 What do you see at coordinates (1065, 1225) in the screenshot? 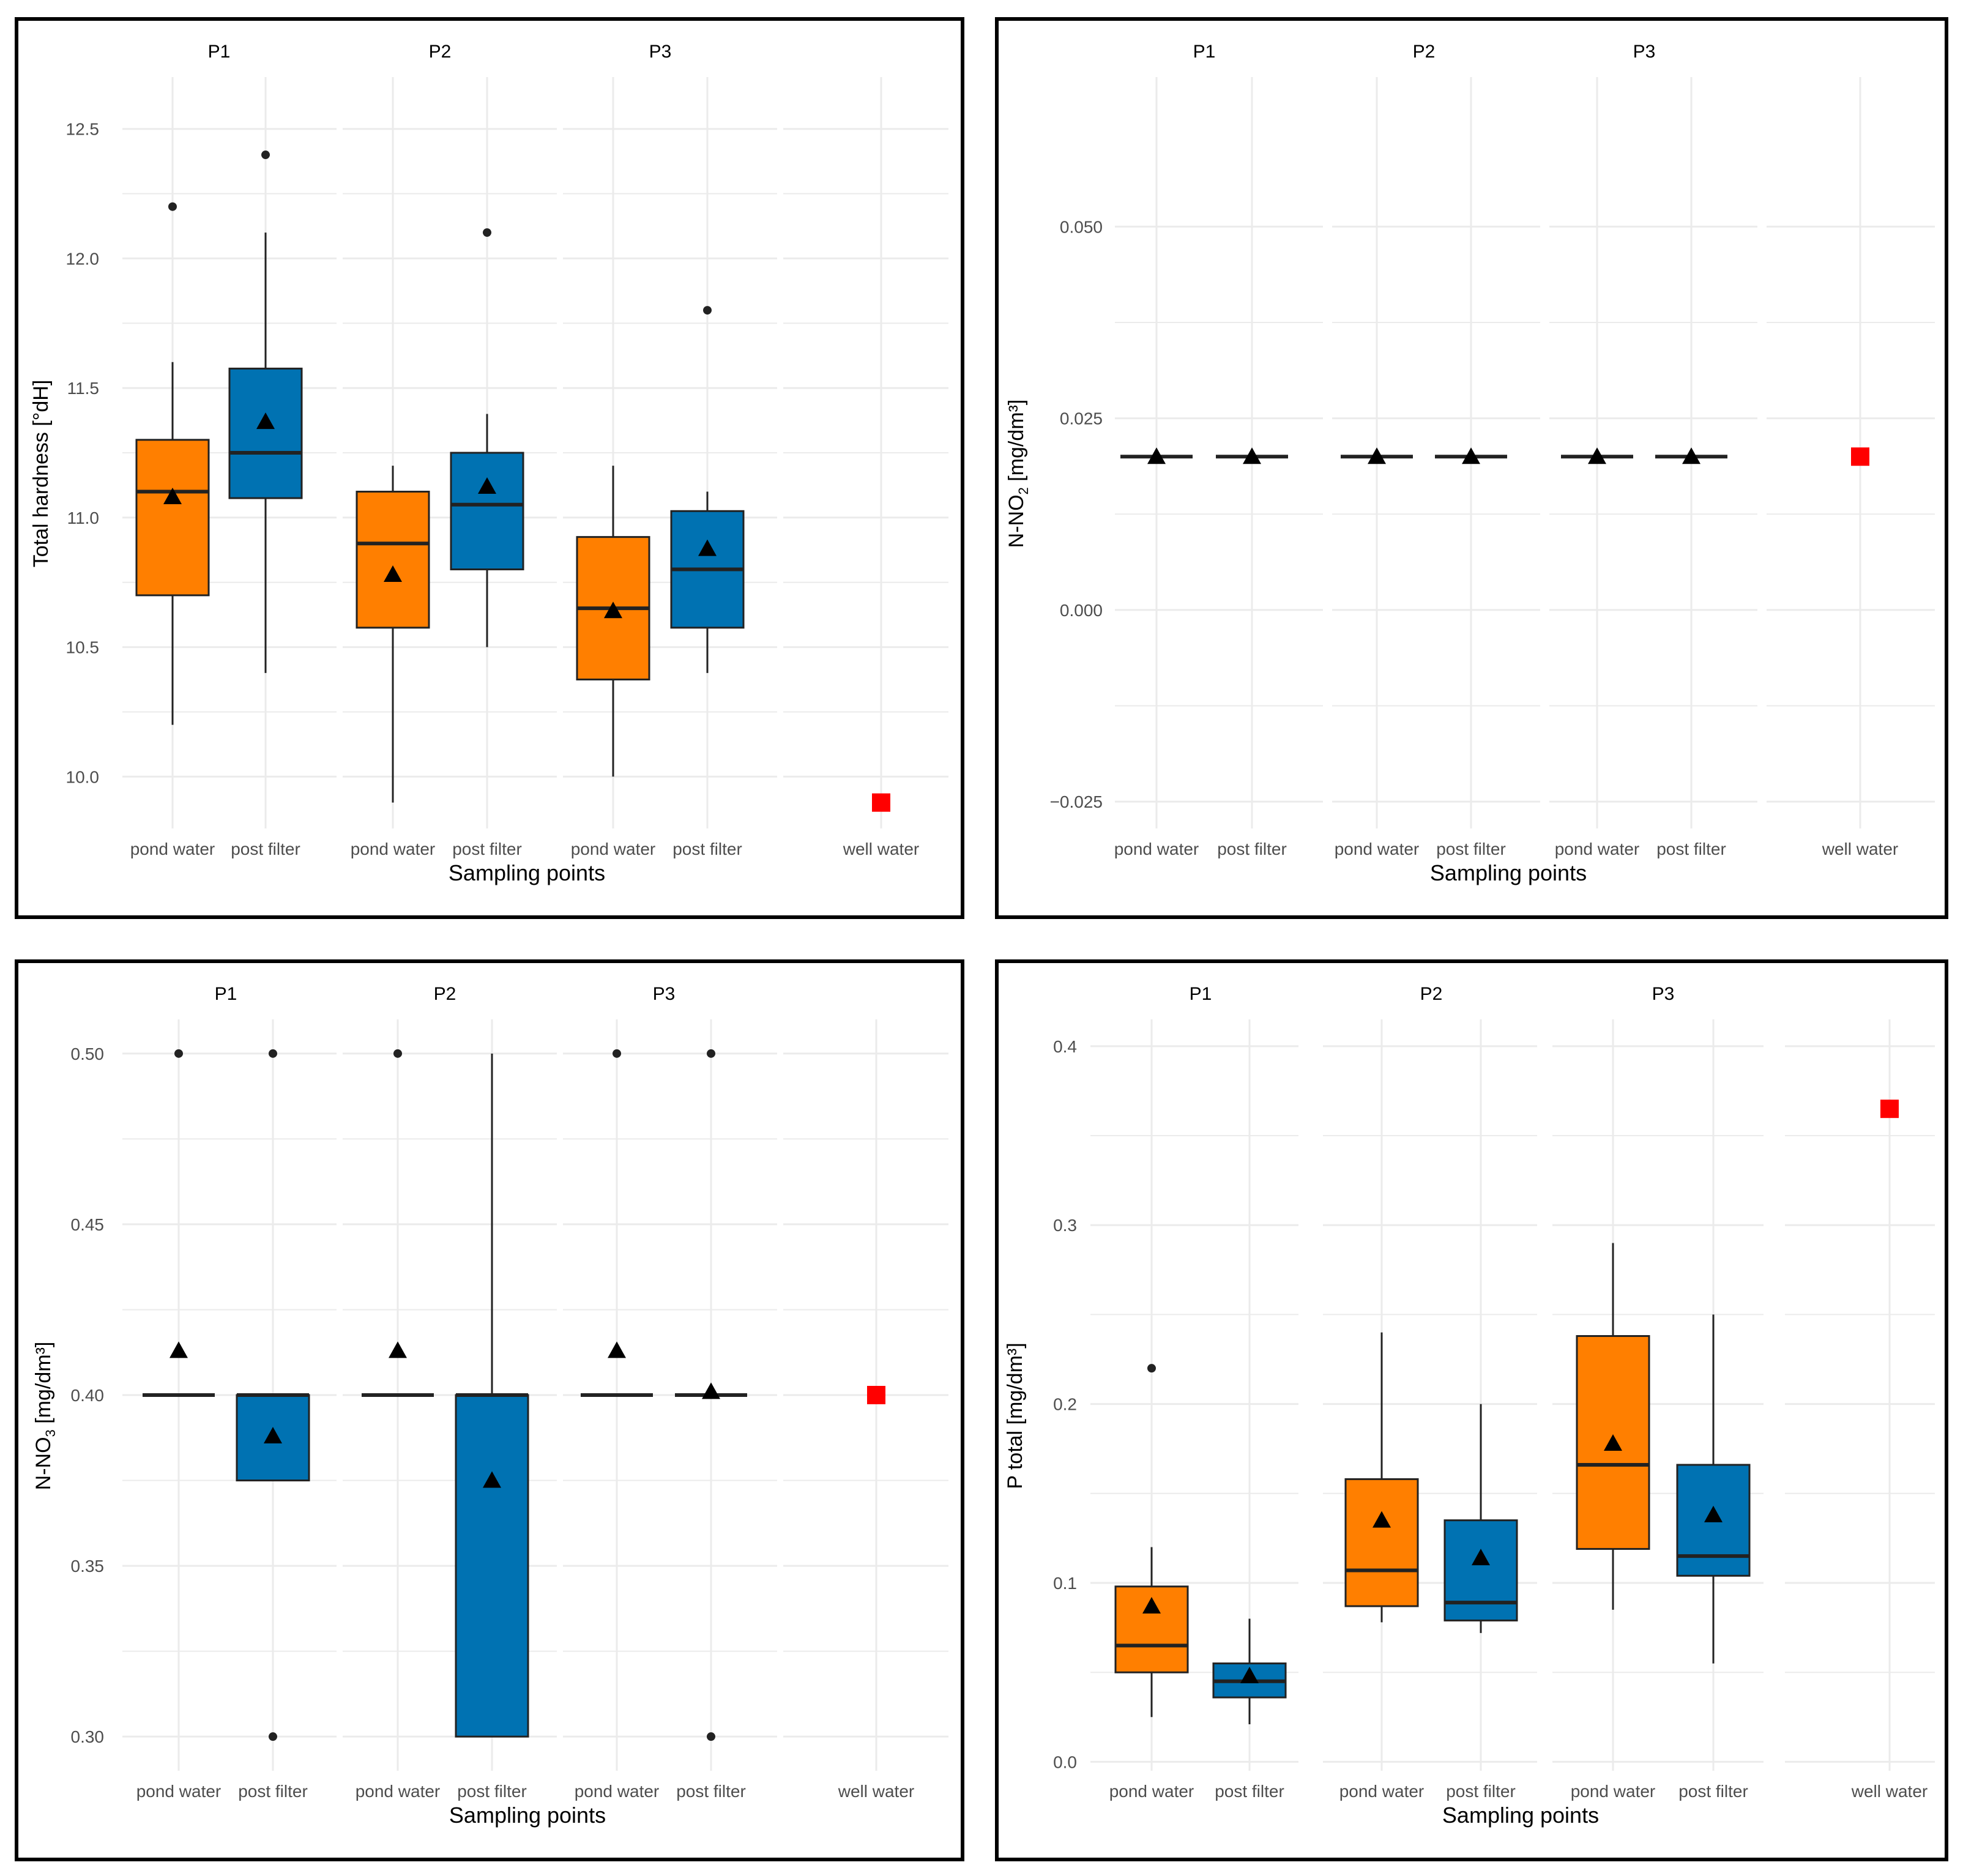
I see `y-tick-label: 0.3` at bounding box center [1065, 1225].